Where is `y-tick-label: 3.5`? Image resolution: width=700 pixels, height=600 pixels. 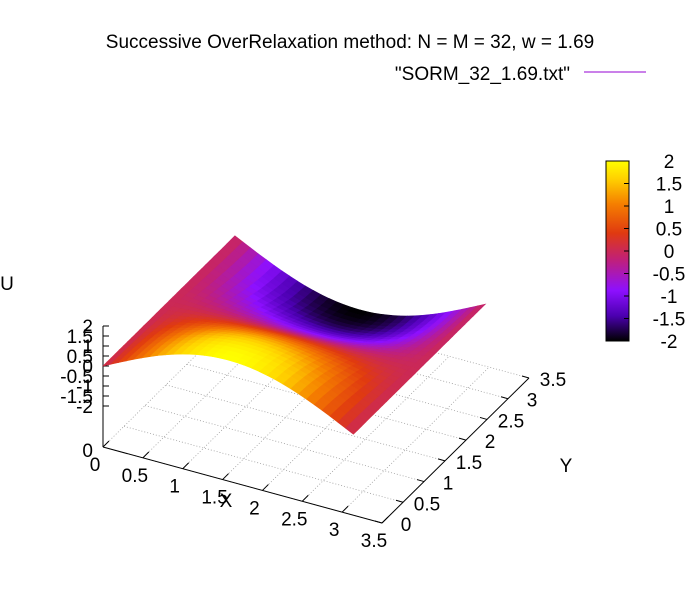
y-tick-label: 3.5 is located at coordinates (553, 380).